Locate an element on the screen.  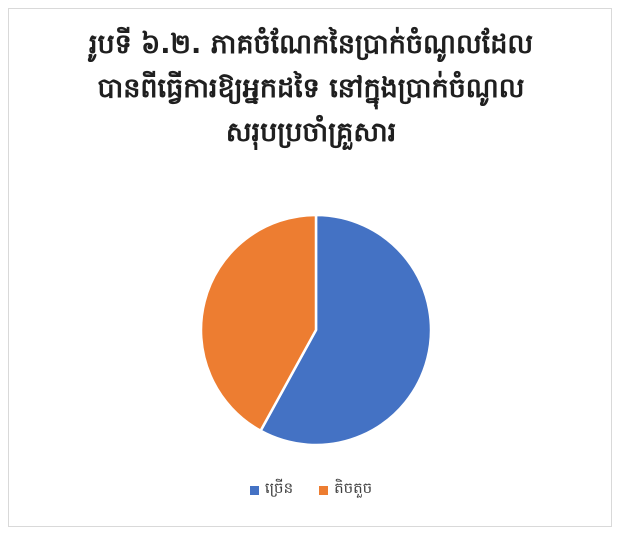
legend-item-0: ច្រើន is located at coordinates (271, 490).